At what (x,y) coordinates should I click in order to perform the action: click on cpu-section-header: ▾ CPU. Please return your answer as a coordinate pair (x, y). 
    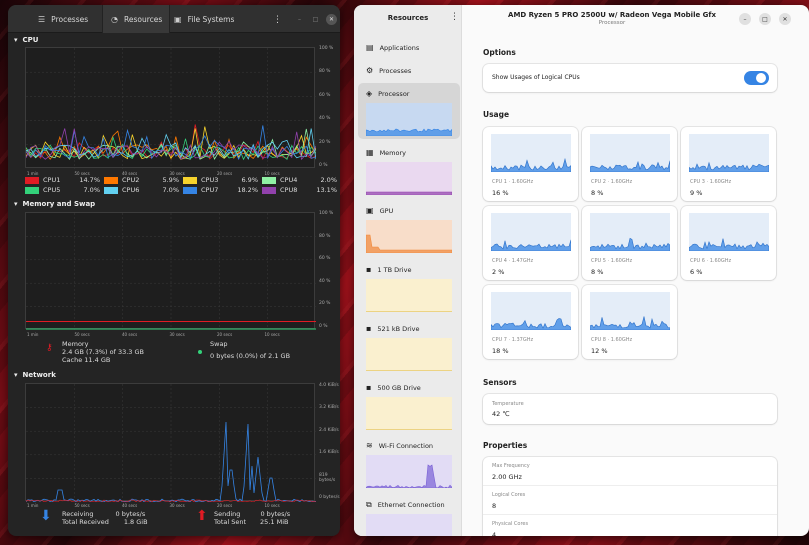
    Looking at the image, I should click on (26, 40).